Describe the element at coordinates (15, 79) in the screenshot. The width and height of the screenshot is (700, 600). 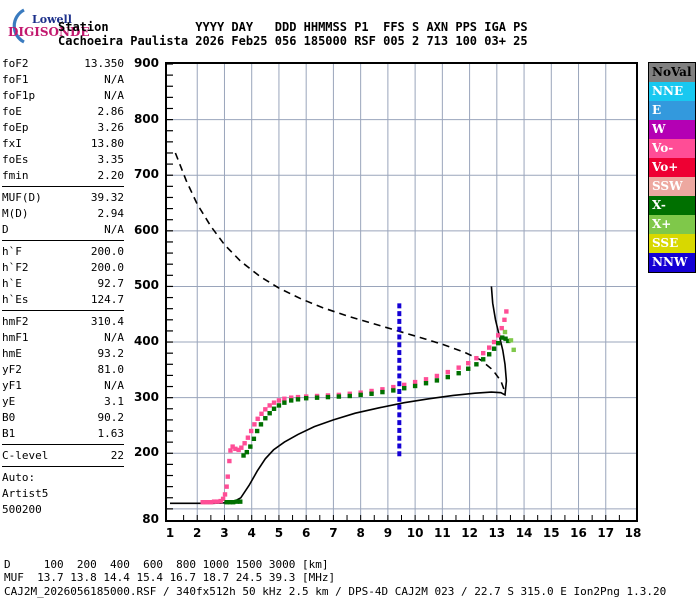
I see `param-key: foF1` at that location.